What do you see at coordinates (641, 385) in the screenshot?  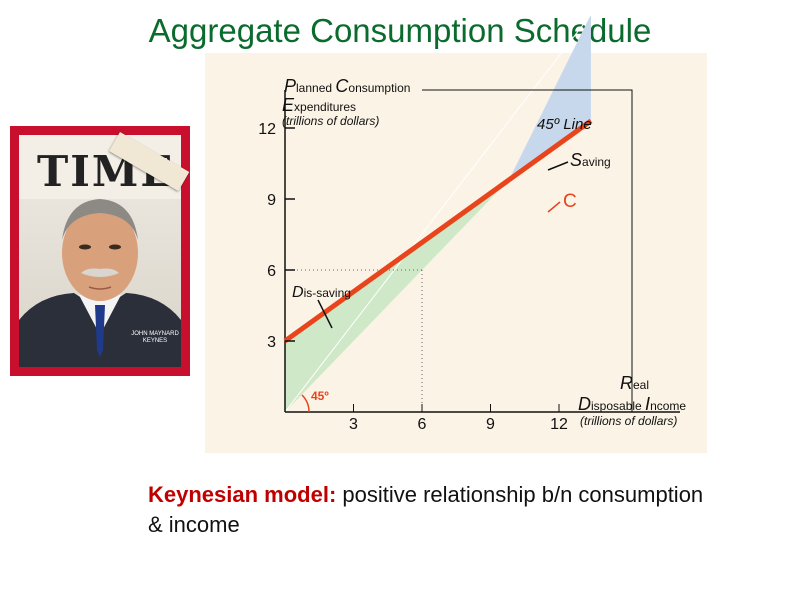 I see `x-label-rest-1: eal` at bounding box center [641, 385].